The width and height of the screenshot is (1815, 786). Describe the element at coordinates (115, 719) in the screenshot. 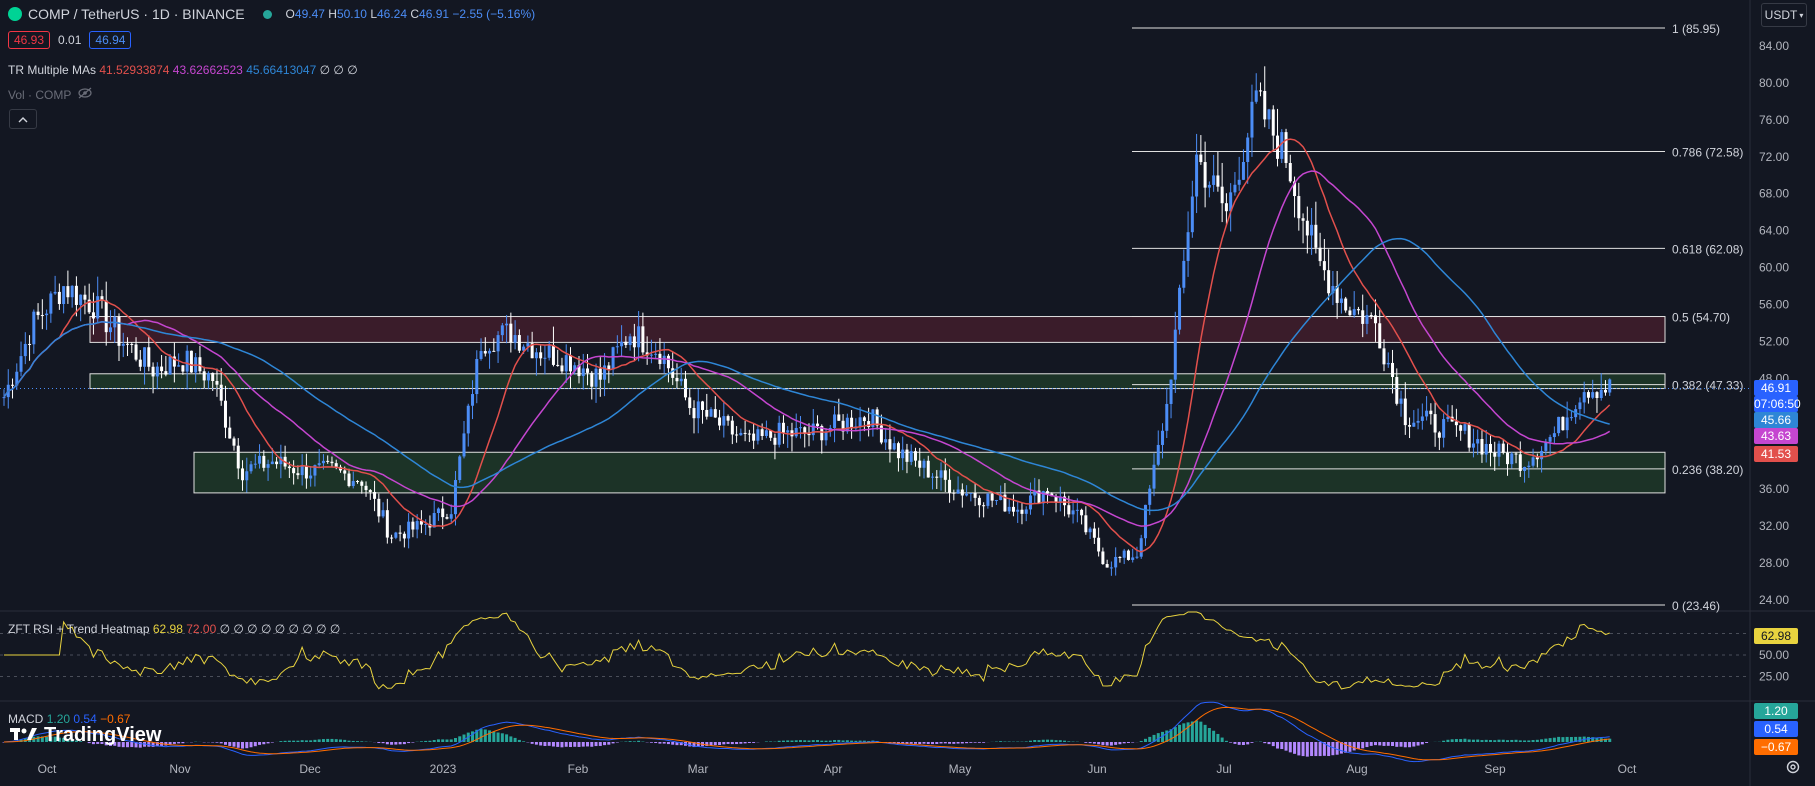

I see `macd-value-signal: −0.67` at that location.